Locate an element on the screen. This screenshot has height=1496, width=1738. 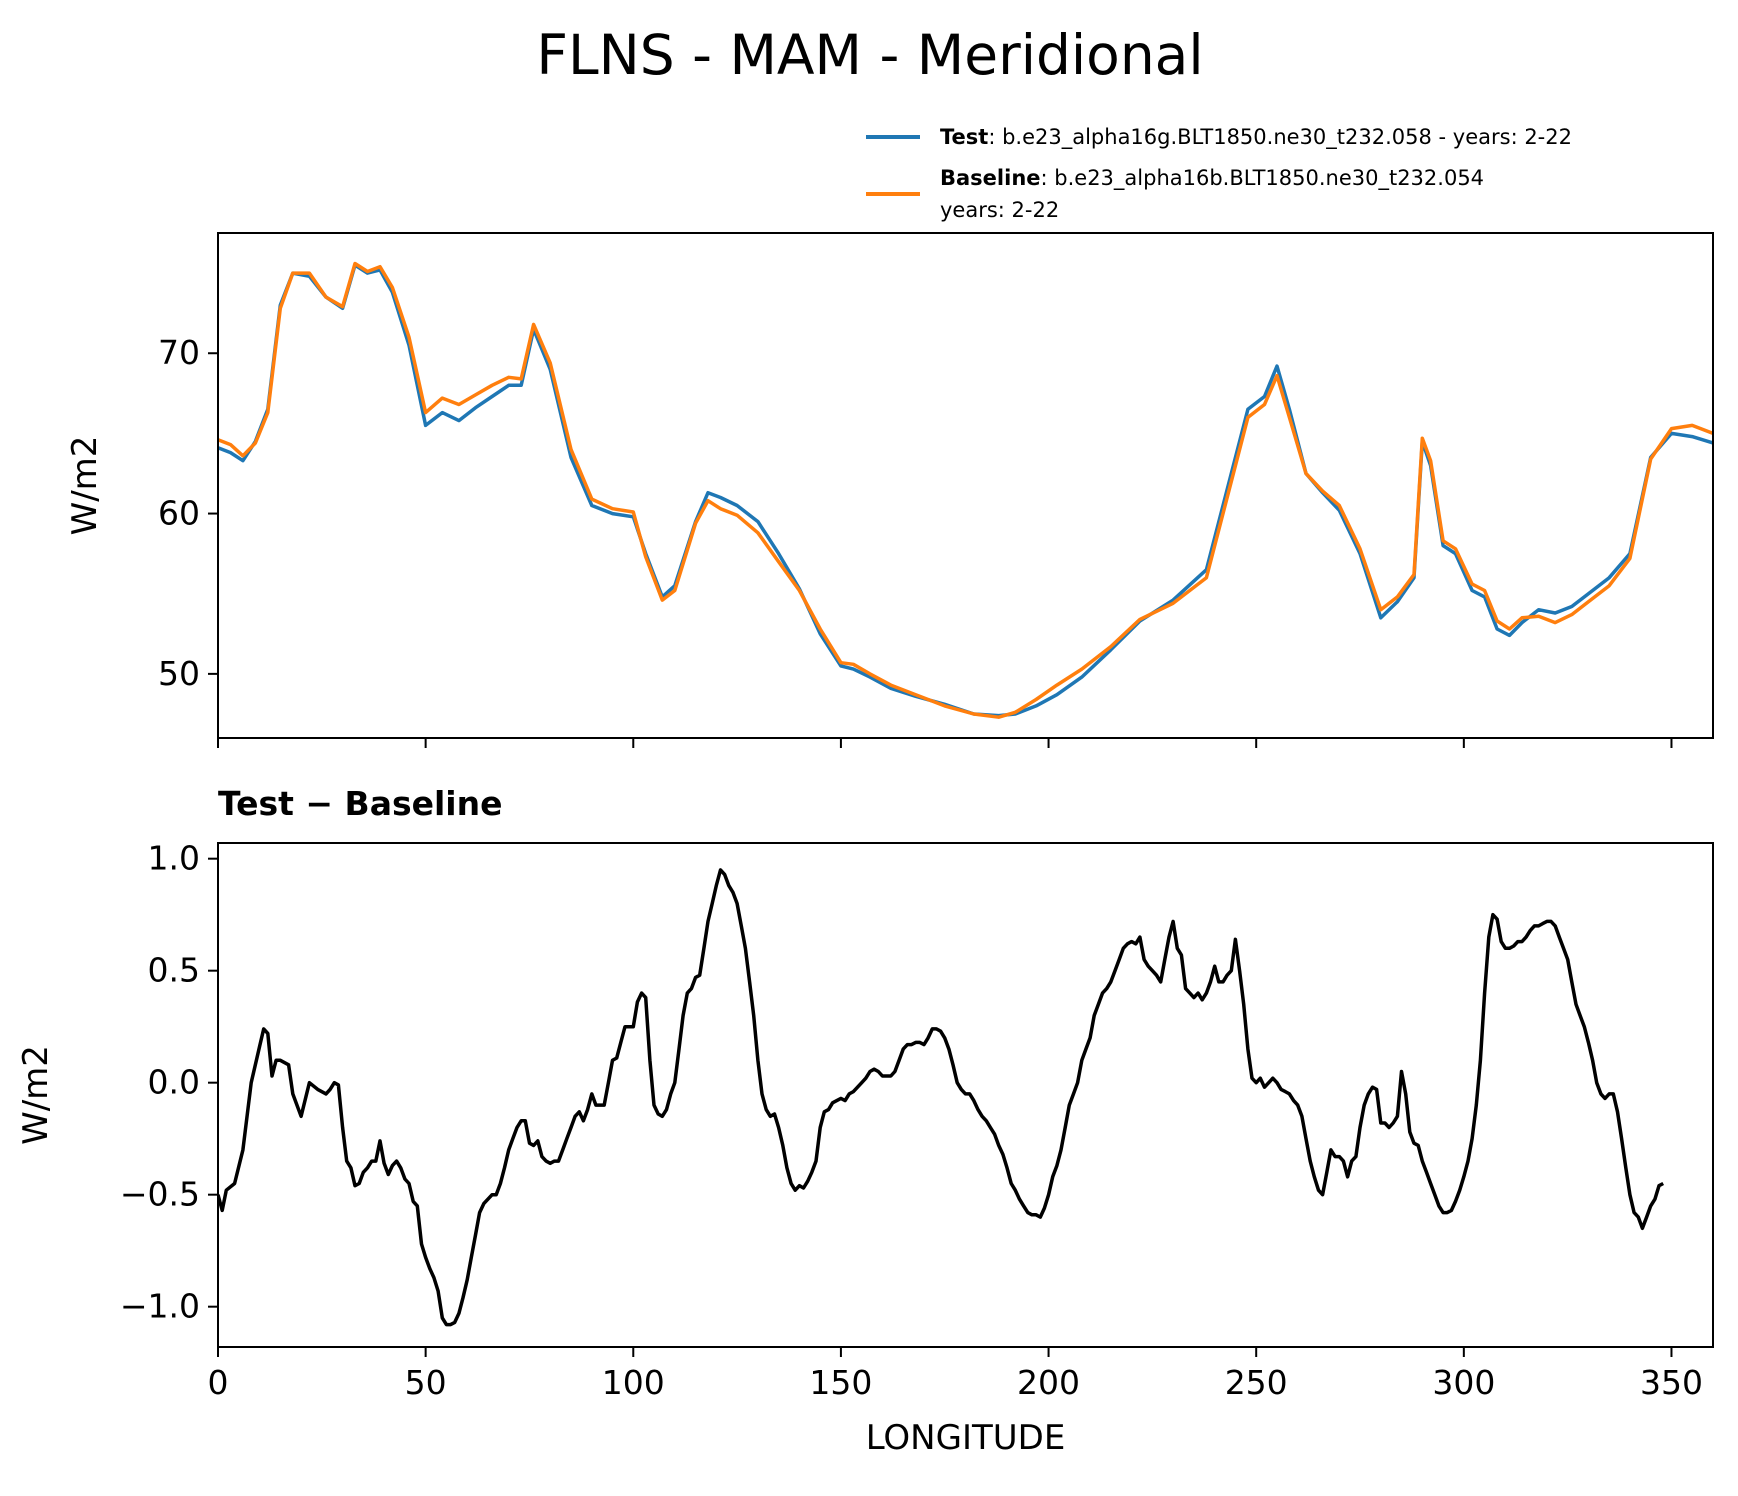
y-tick-label: −0.5 is located at coordinates (160, 1194).